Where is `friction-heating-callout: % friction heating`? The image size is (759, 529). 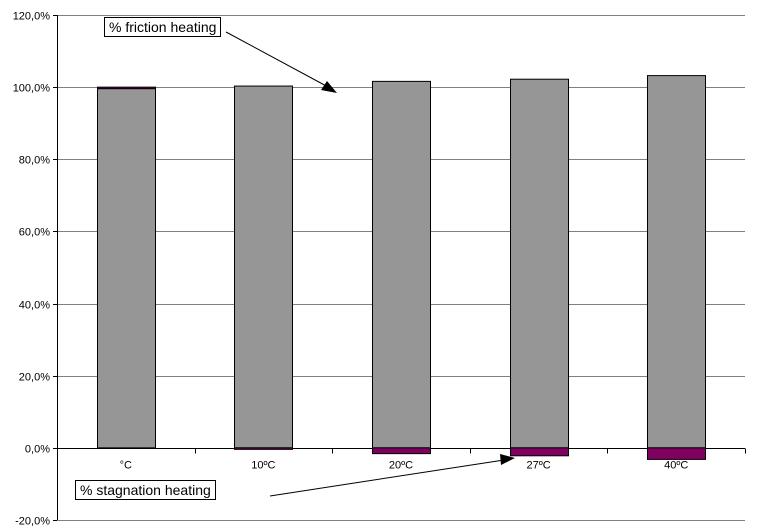
friction-heating-callout: % friction heating is located at coordinates (163, 27).